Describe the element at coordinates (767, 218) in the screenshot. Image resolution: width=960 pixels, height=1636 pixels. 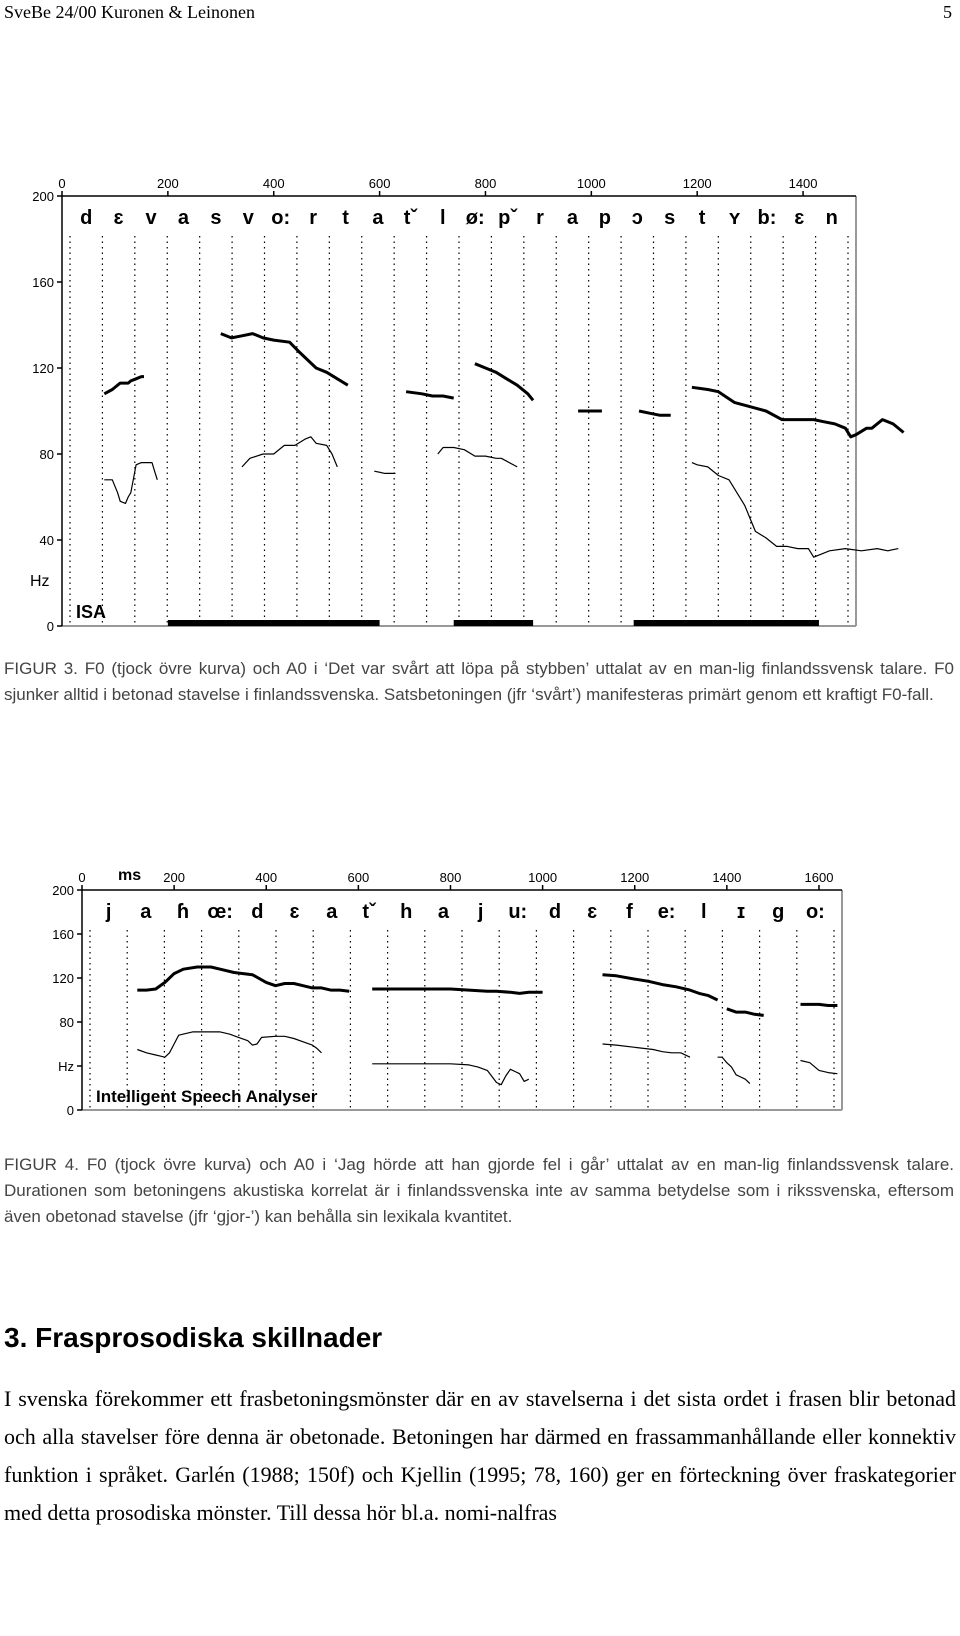
I see `segment-label: b:` at that location.